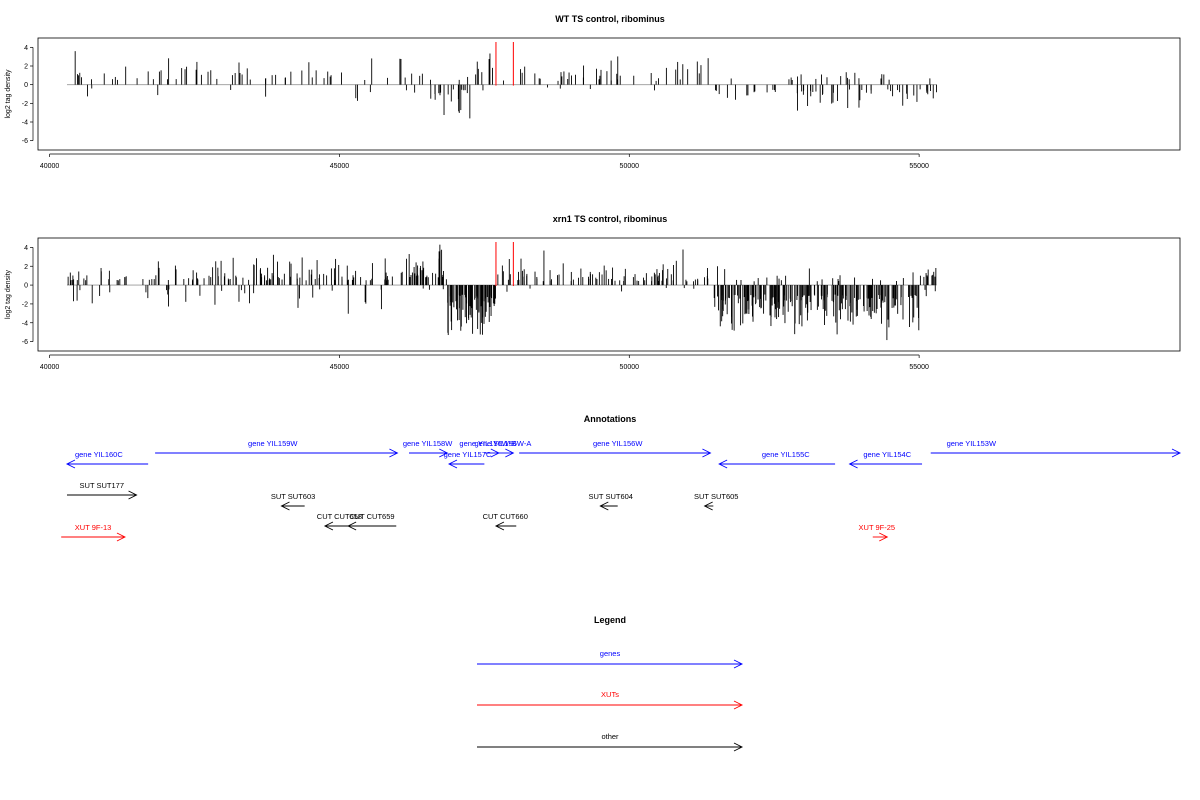 The width and height of the screenshot is (1200, 800). I want to click on feature-label: XUT 9F-13, so click(93, 527).